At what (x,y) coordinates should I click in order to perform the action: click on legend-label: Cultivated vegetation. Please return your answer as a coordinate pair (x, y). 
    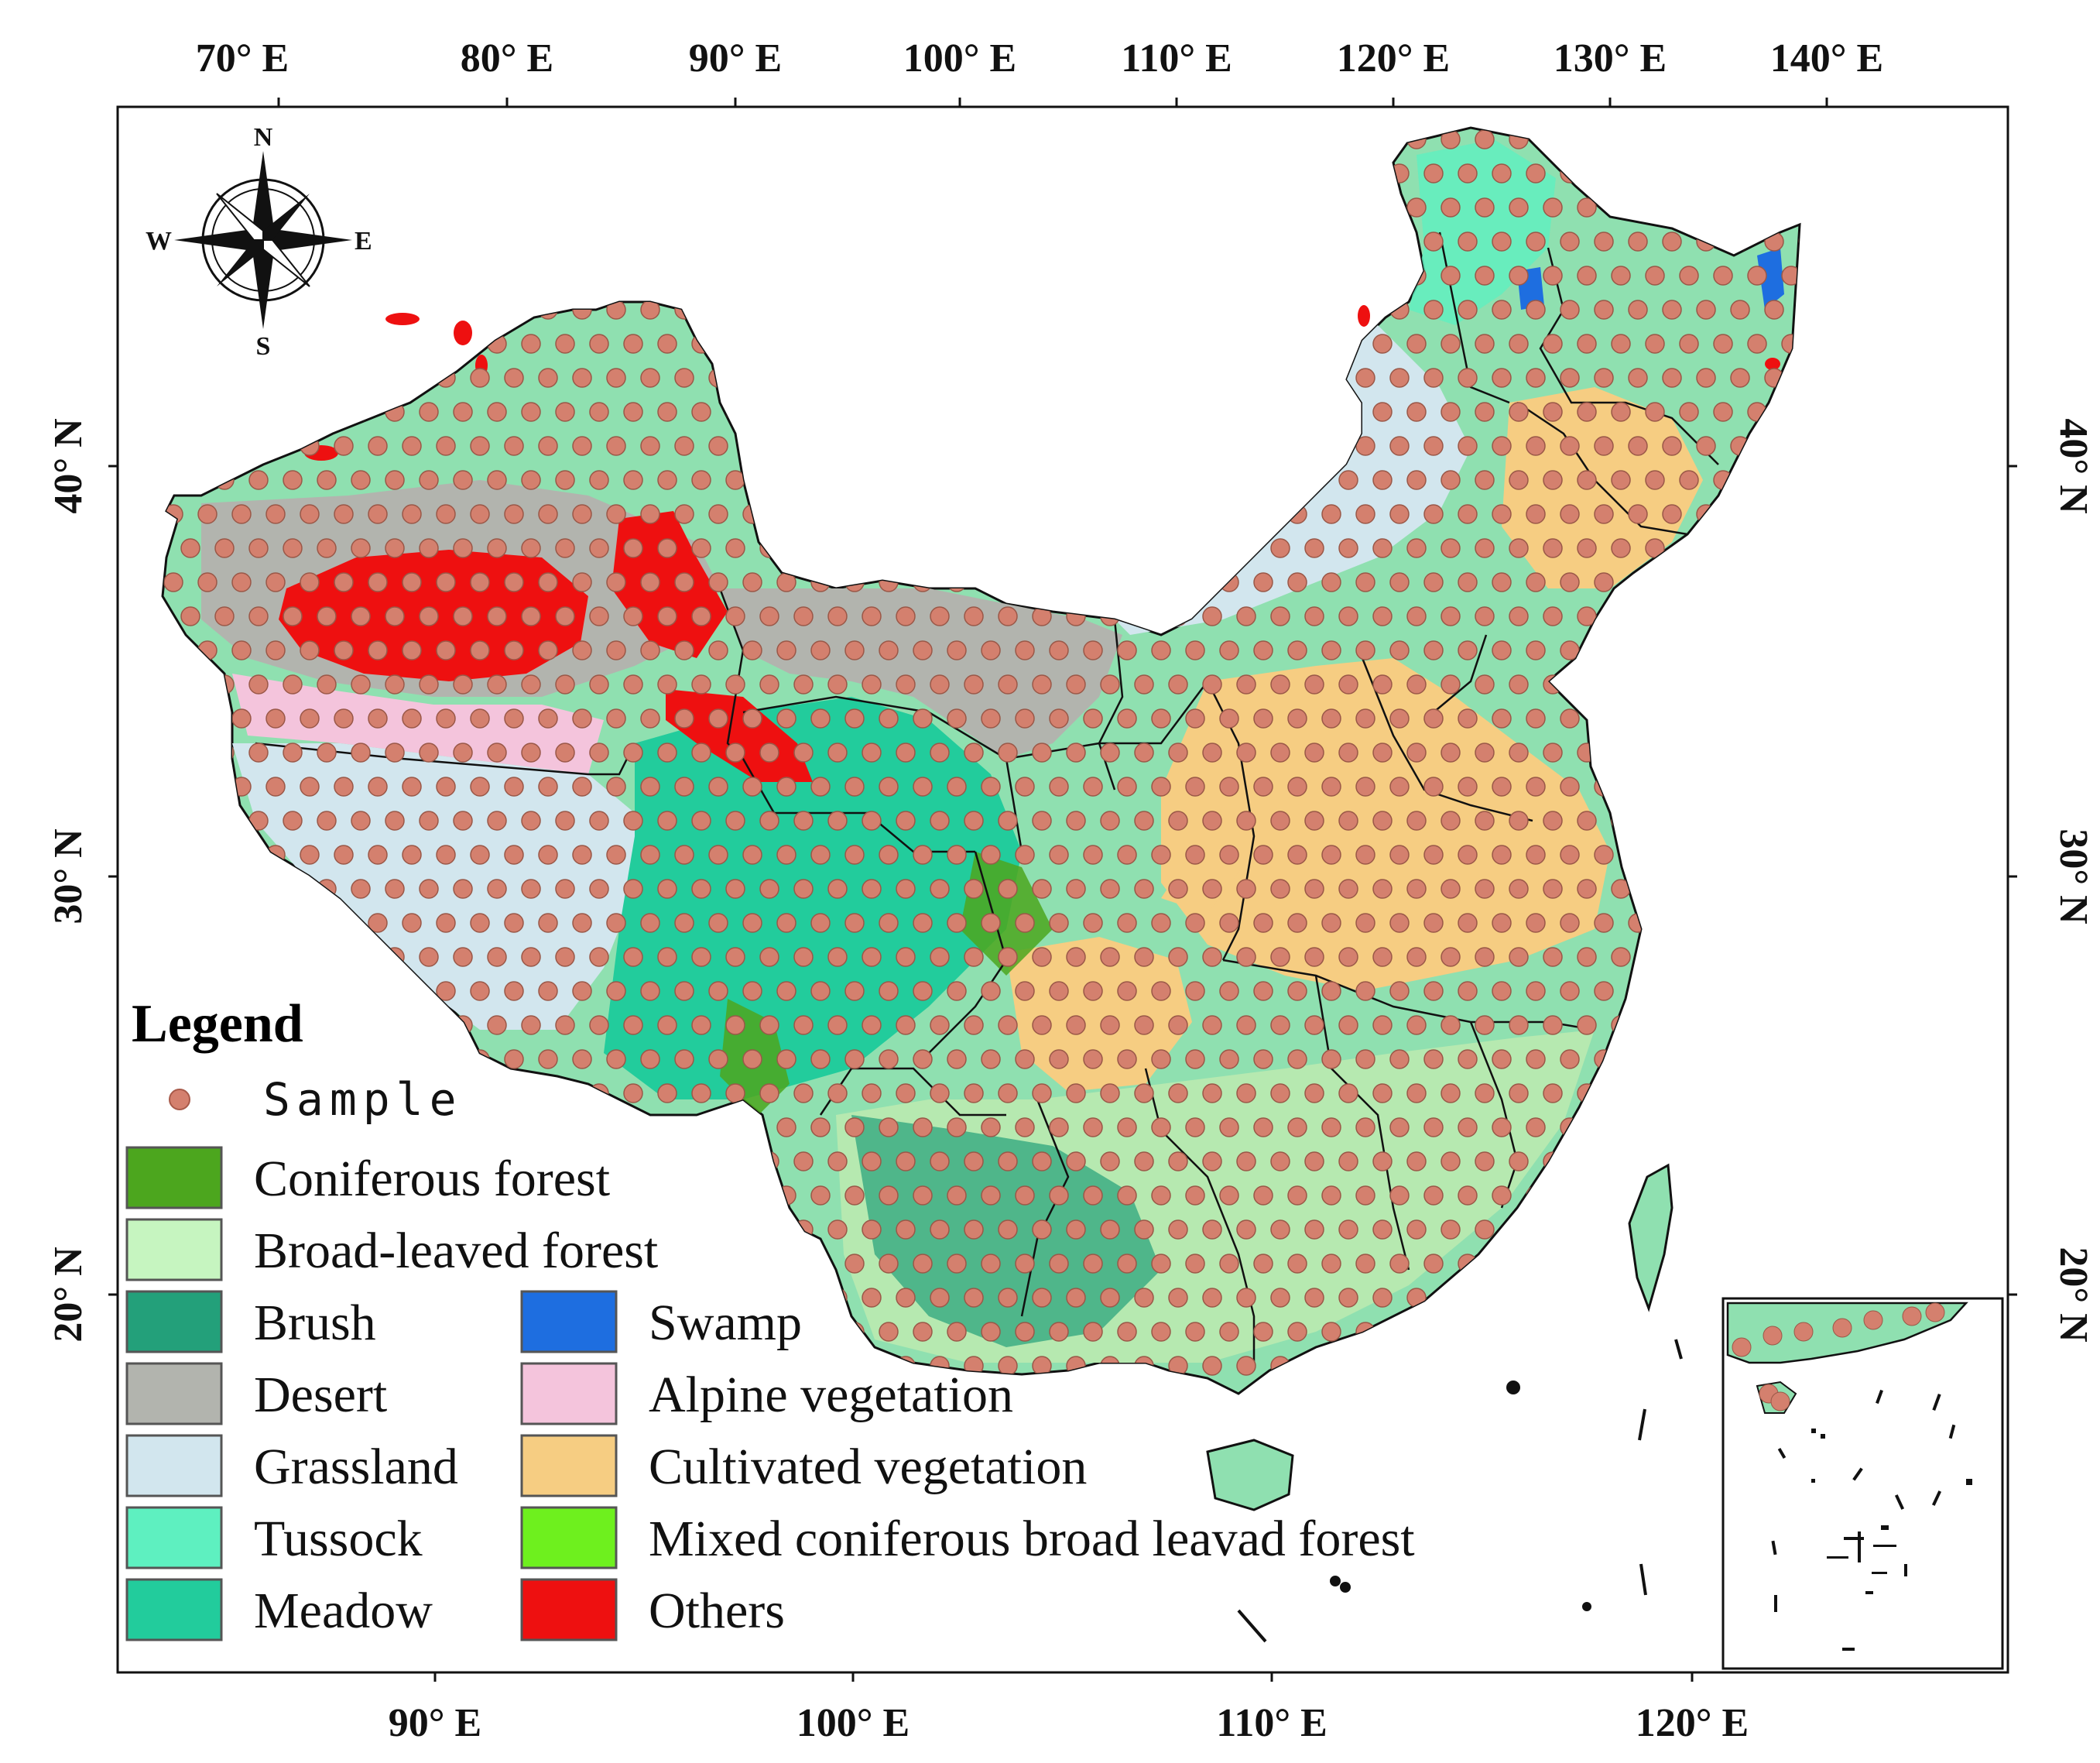
    Looking at the image, I should click on (868, 1467).